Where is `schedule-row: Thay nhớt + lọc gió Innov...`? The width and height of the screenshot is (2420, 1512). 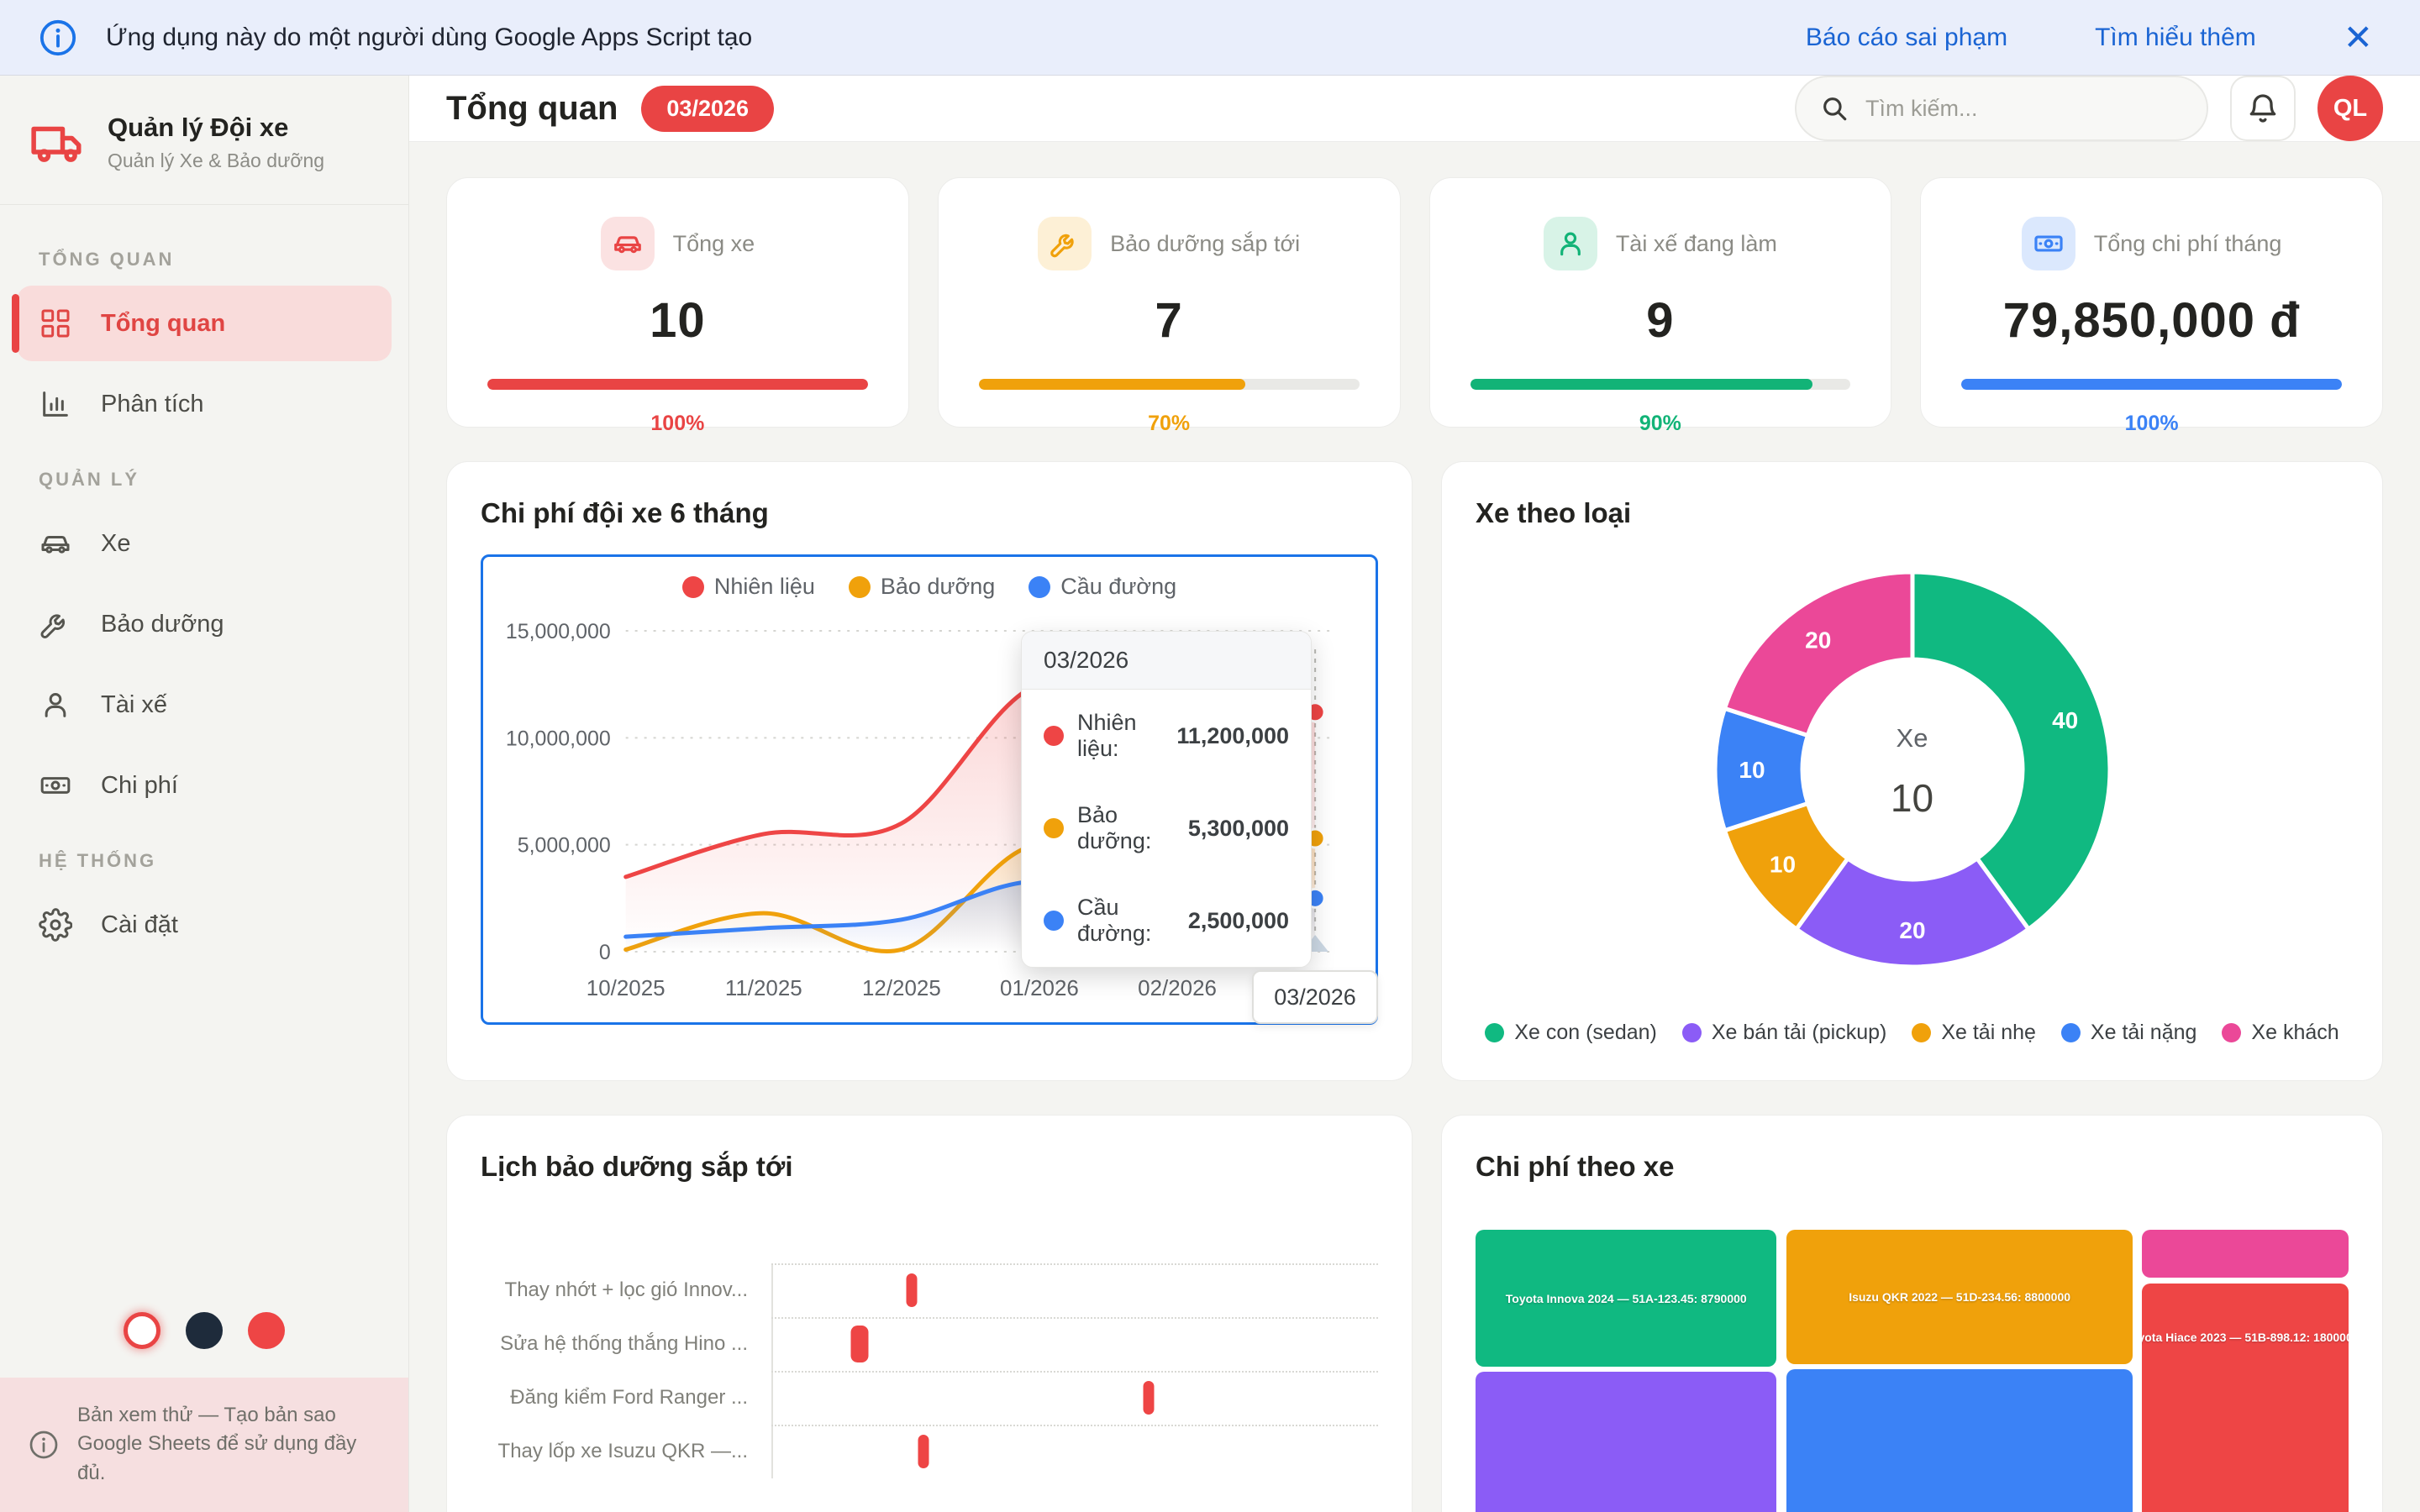 schedule-row: Thay nhớt + lọc gió Innov... is located at coordinates (930, 1290).